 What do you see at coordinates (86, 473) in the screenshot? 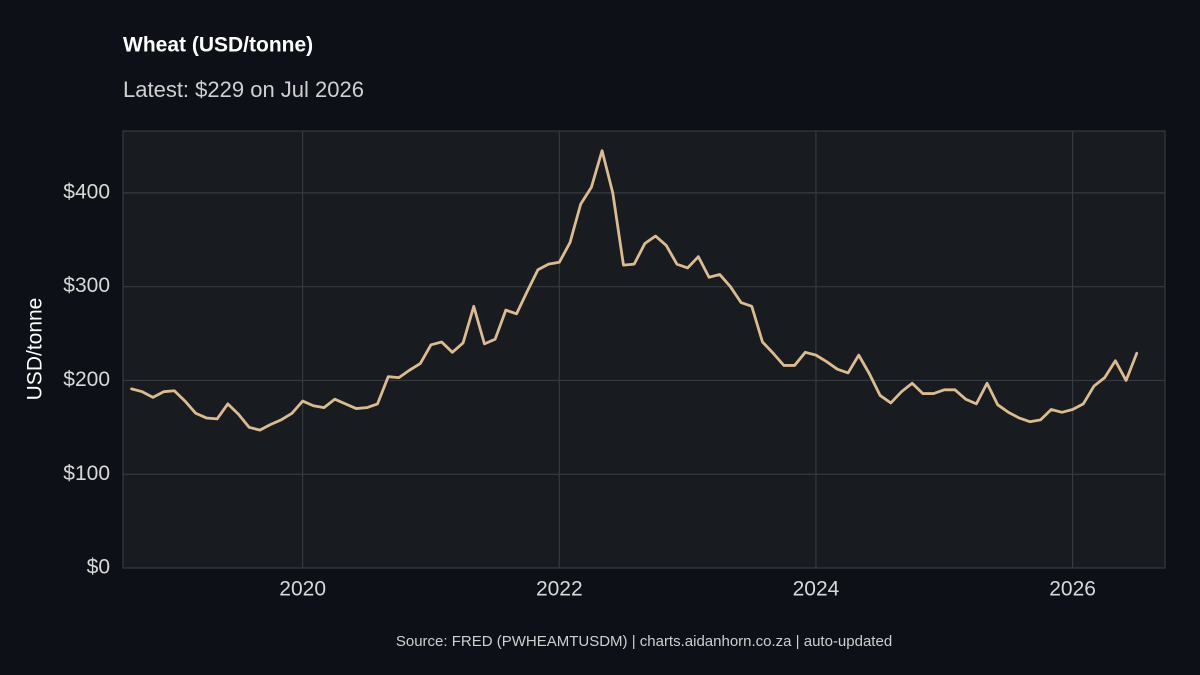
I see `y-tick-label: $100` at bounding box center [86, 473].